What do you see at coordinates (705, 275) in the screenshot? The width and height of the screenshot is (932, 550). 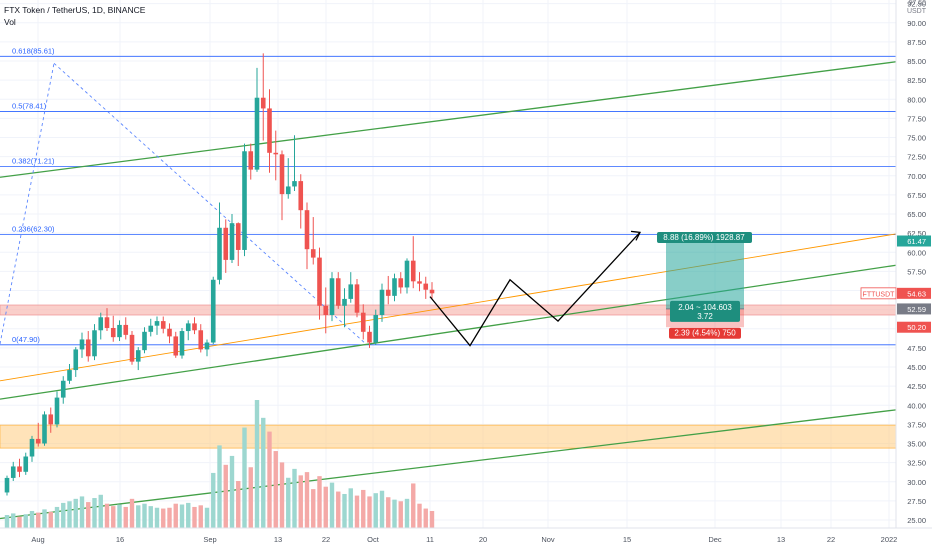 I see `position-profit-zone` at bounding box center [705, 275].